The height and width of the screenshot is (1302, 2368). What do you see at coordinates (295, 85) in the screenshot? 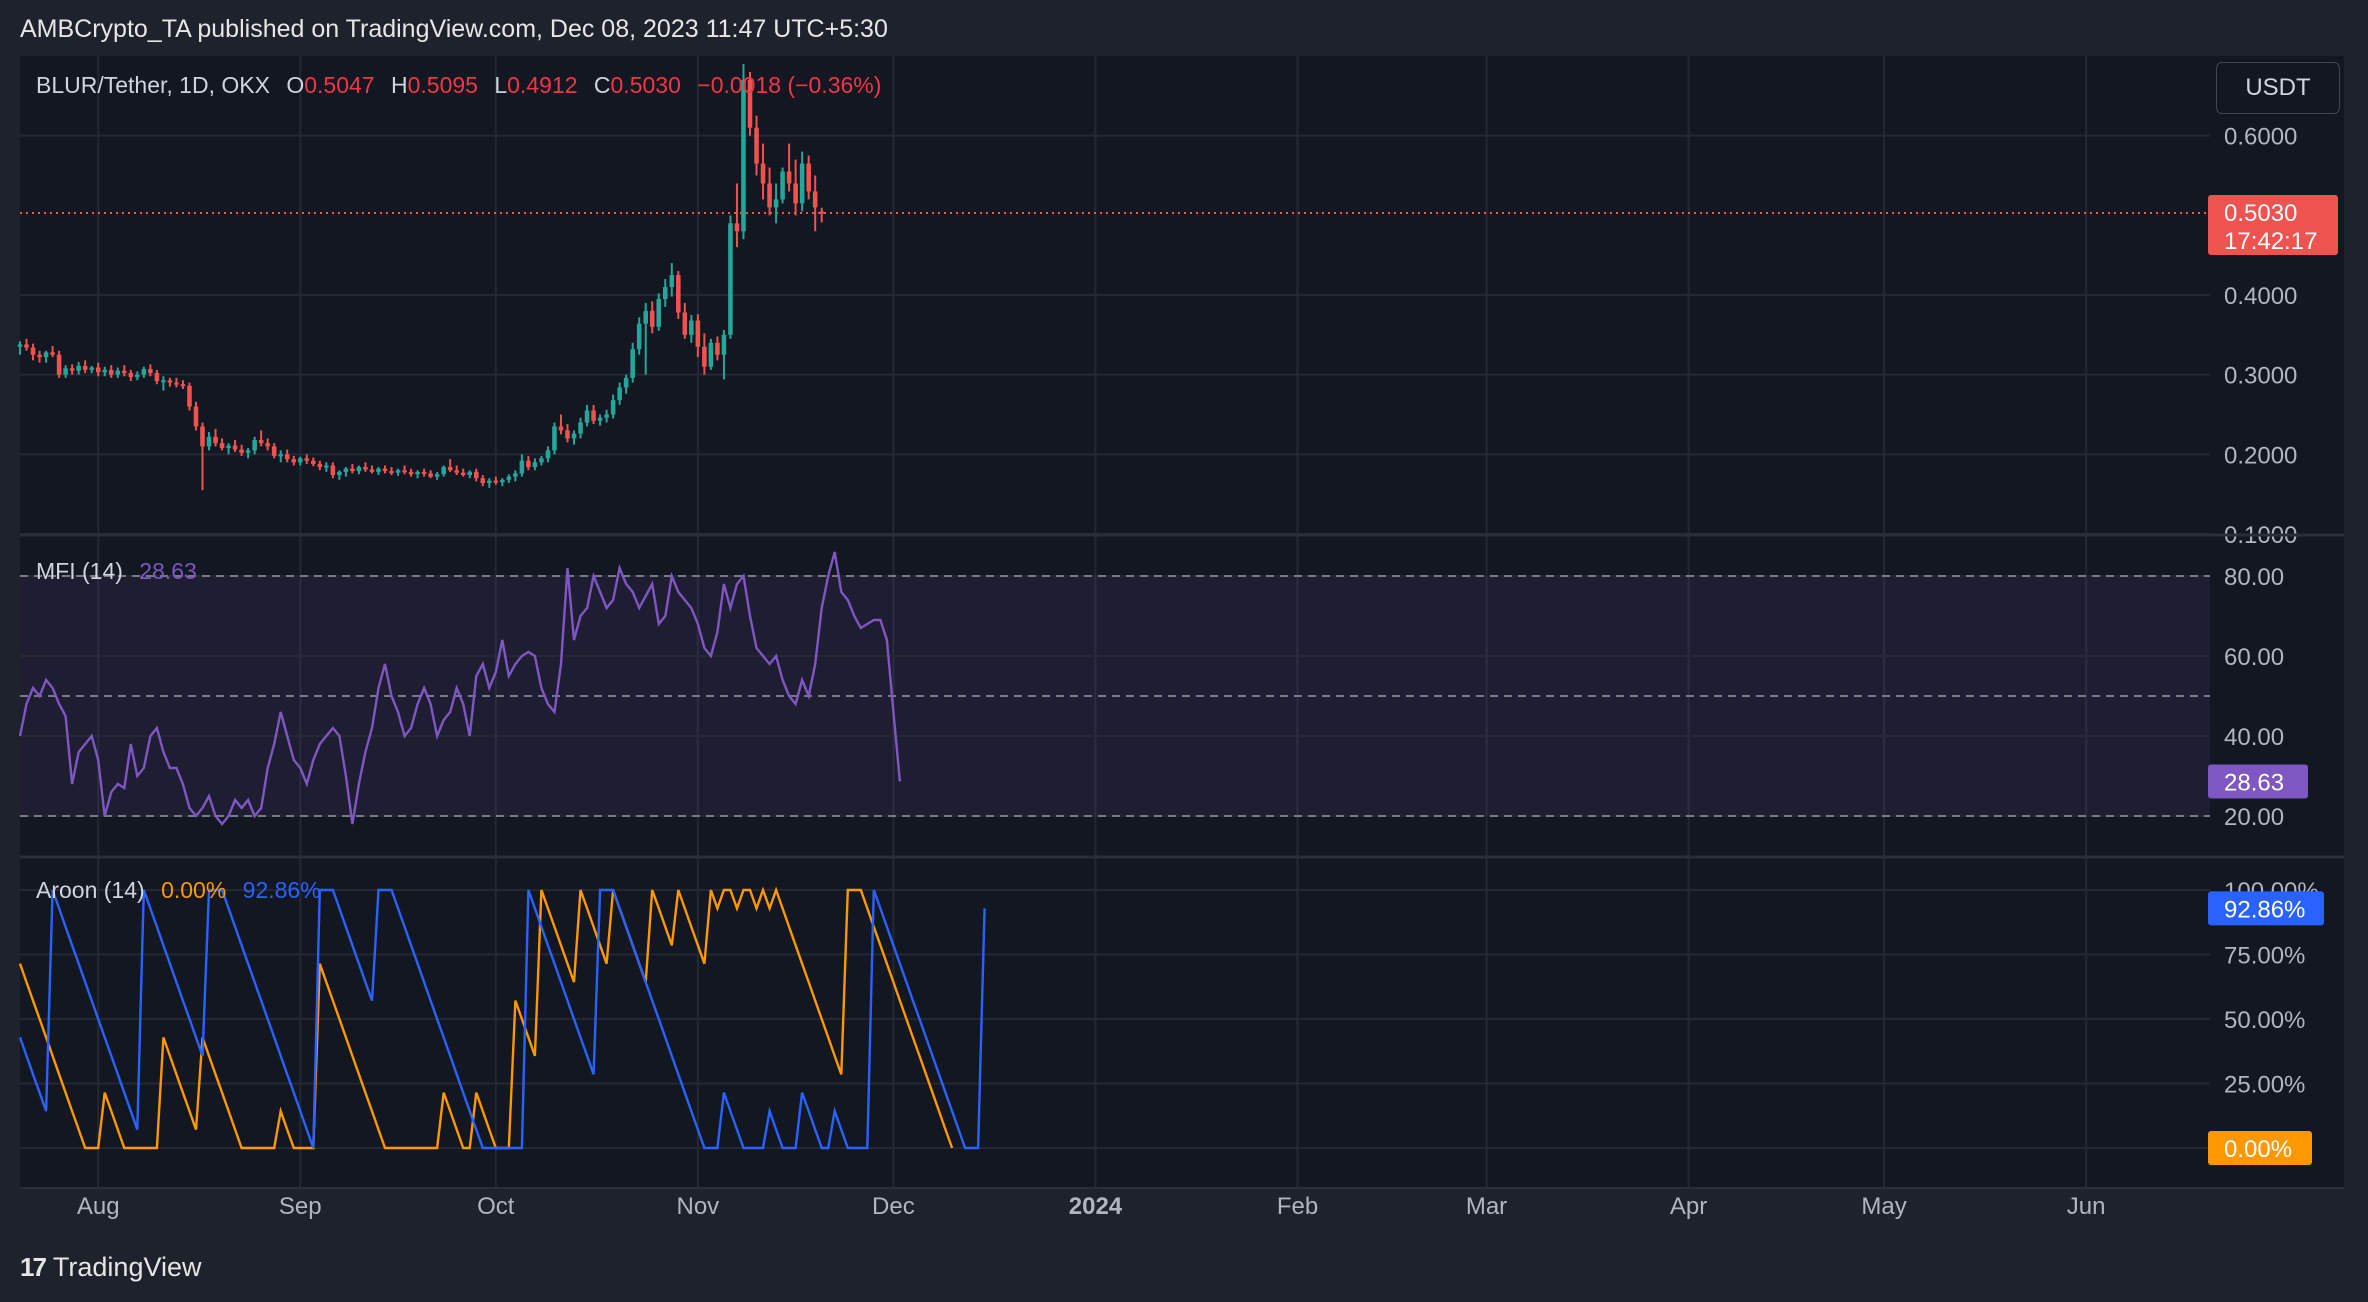
I see `open-label: O` at bounding box center [295, 85].